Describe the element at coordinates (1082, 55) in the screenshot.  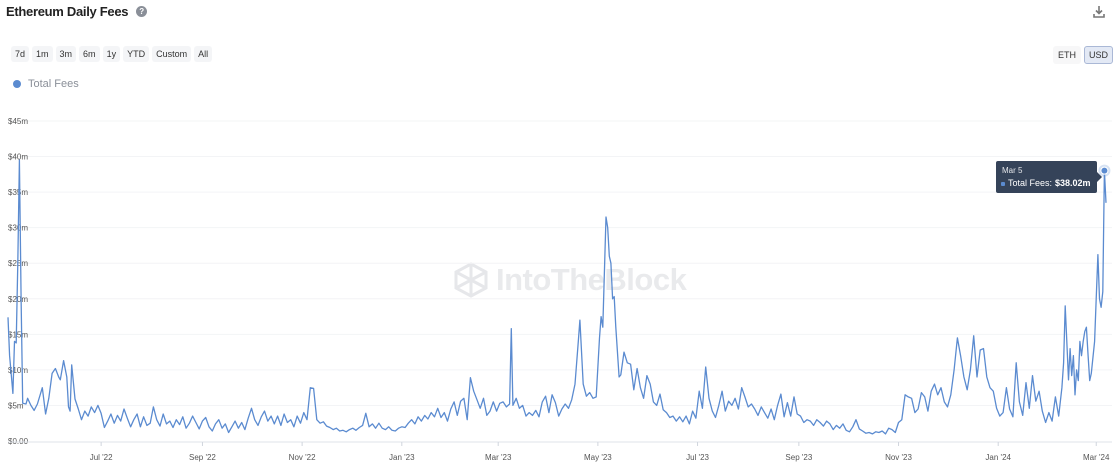
I see `unit-toggle: ETH USD` at that location.